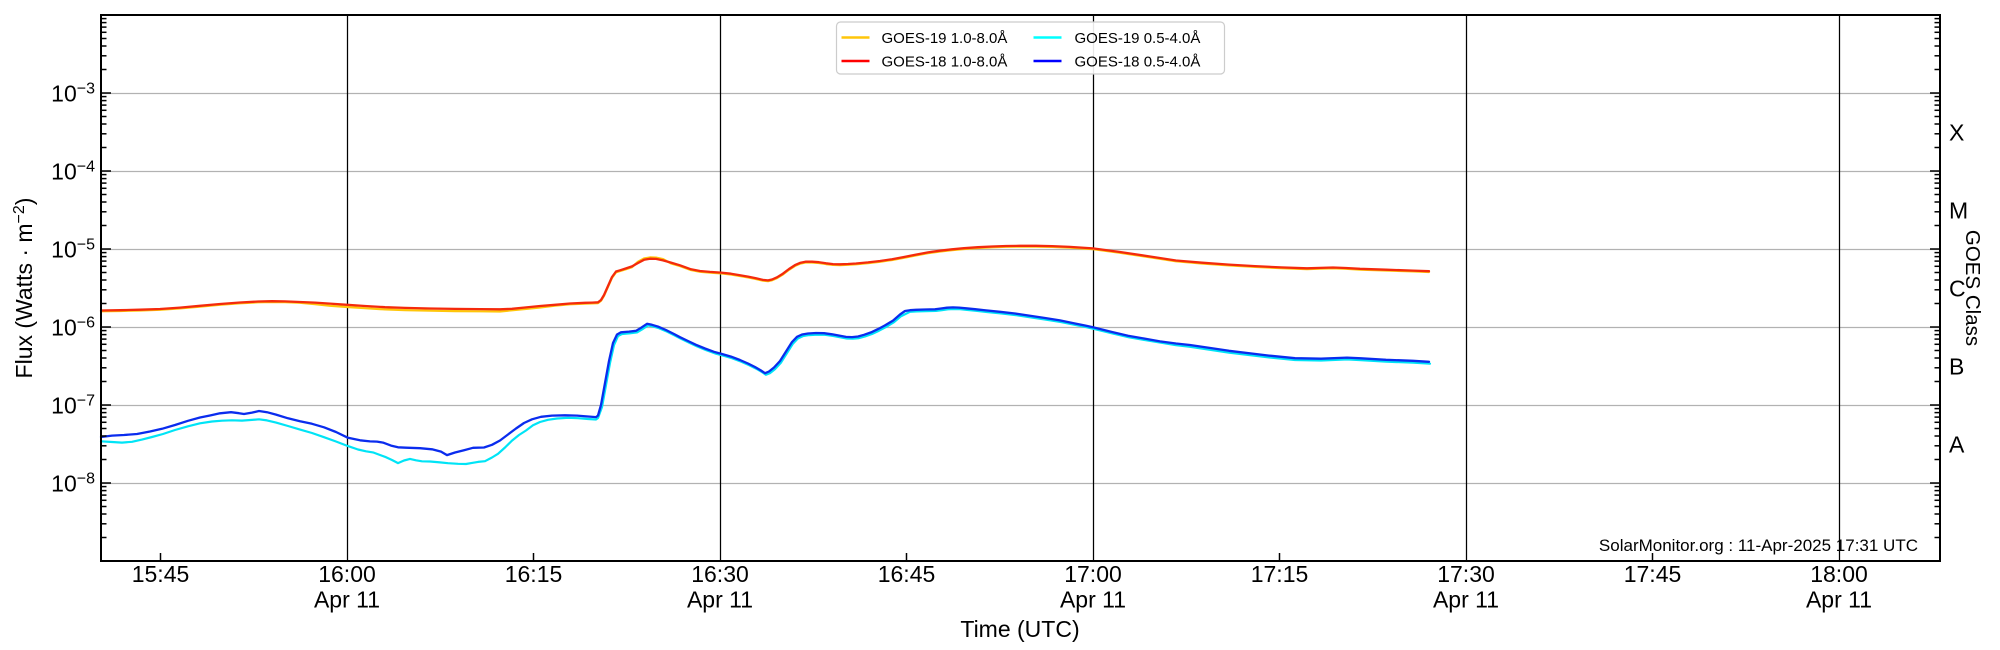 The height and width of the screenshot is (650, 2000). What do you see at coordinates (24, 288) in the screenshot?
I see `svg-text: Flux (Watts · m−2)` at bounding box center [24, 288].